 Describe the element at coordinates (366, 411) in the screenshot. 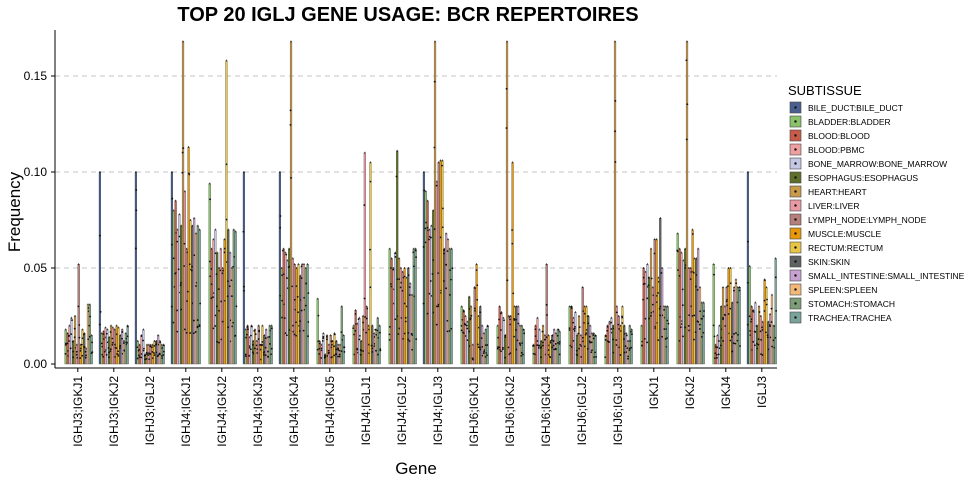

I see `x-tick-label: IGHJ4;IGLJ1` at that location.